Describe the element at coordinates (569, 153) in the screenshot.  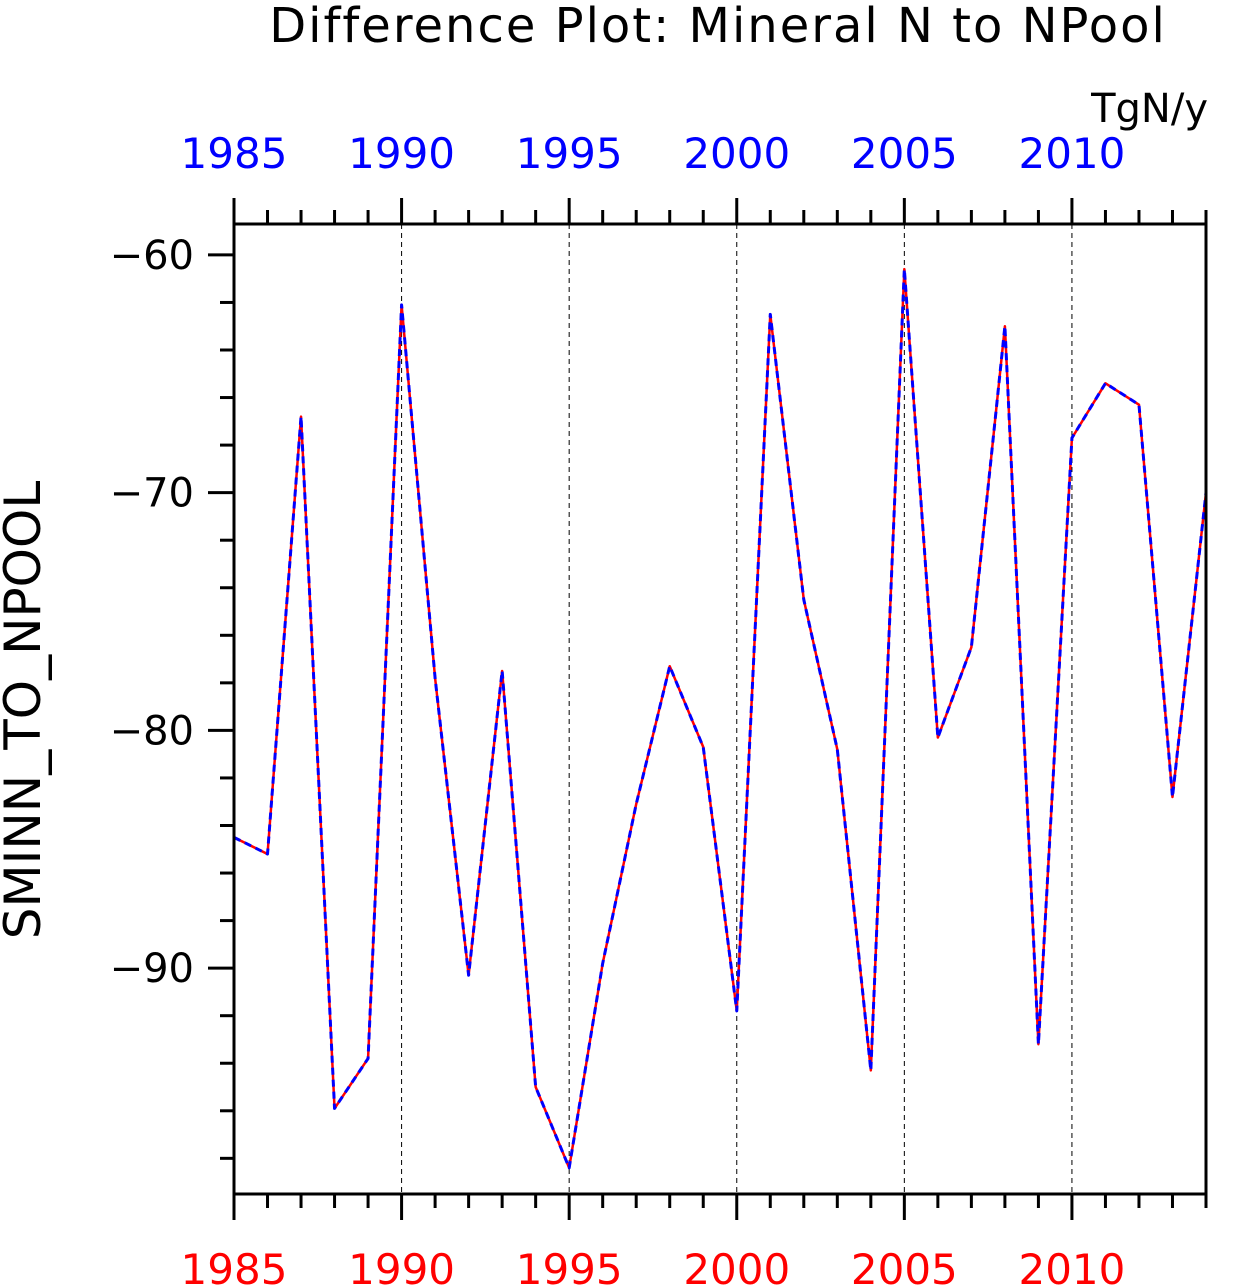
I see `x-tick-label-top: 1995` at that location.